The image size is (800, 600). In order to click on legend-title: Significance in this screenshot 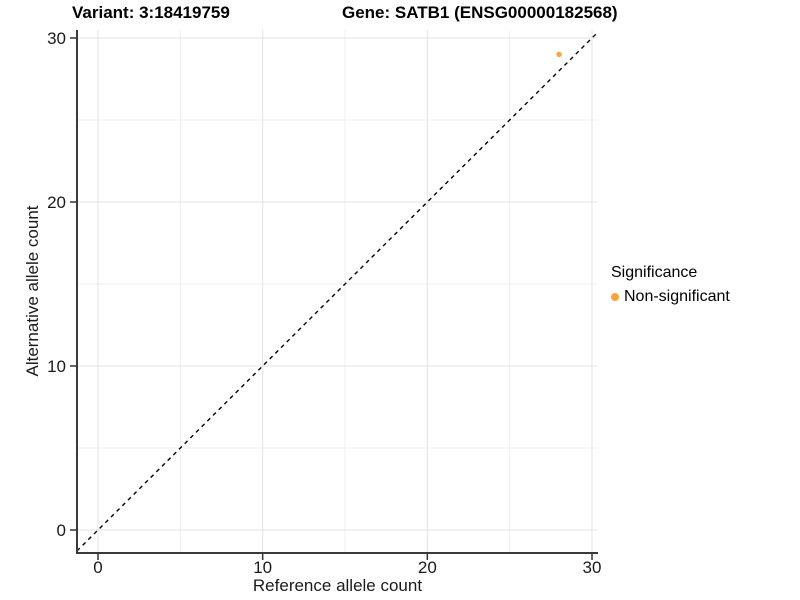, I will do `click(654, 272)`.